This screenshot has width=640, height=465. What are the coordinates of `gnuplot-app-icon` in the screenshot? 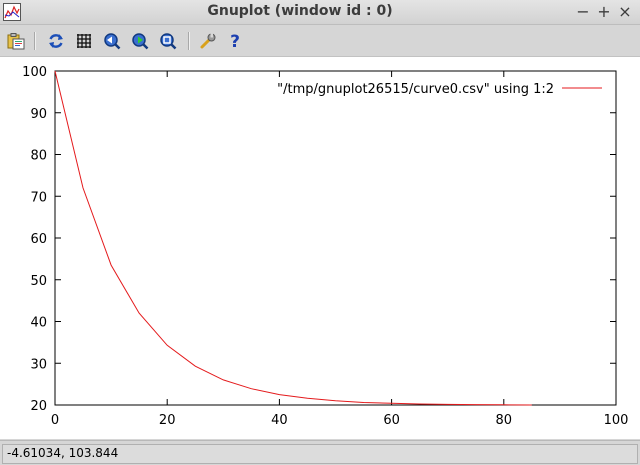 It's located at (12, 12).